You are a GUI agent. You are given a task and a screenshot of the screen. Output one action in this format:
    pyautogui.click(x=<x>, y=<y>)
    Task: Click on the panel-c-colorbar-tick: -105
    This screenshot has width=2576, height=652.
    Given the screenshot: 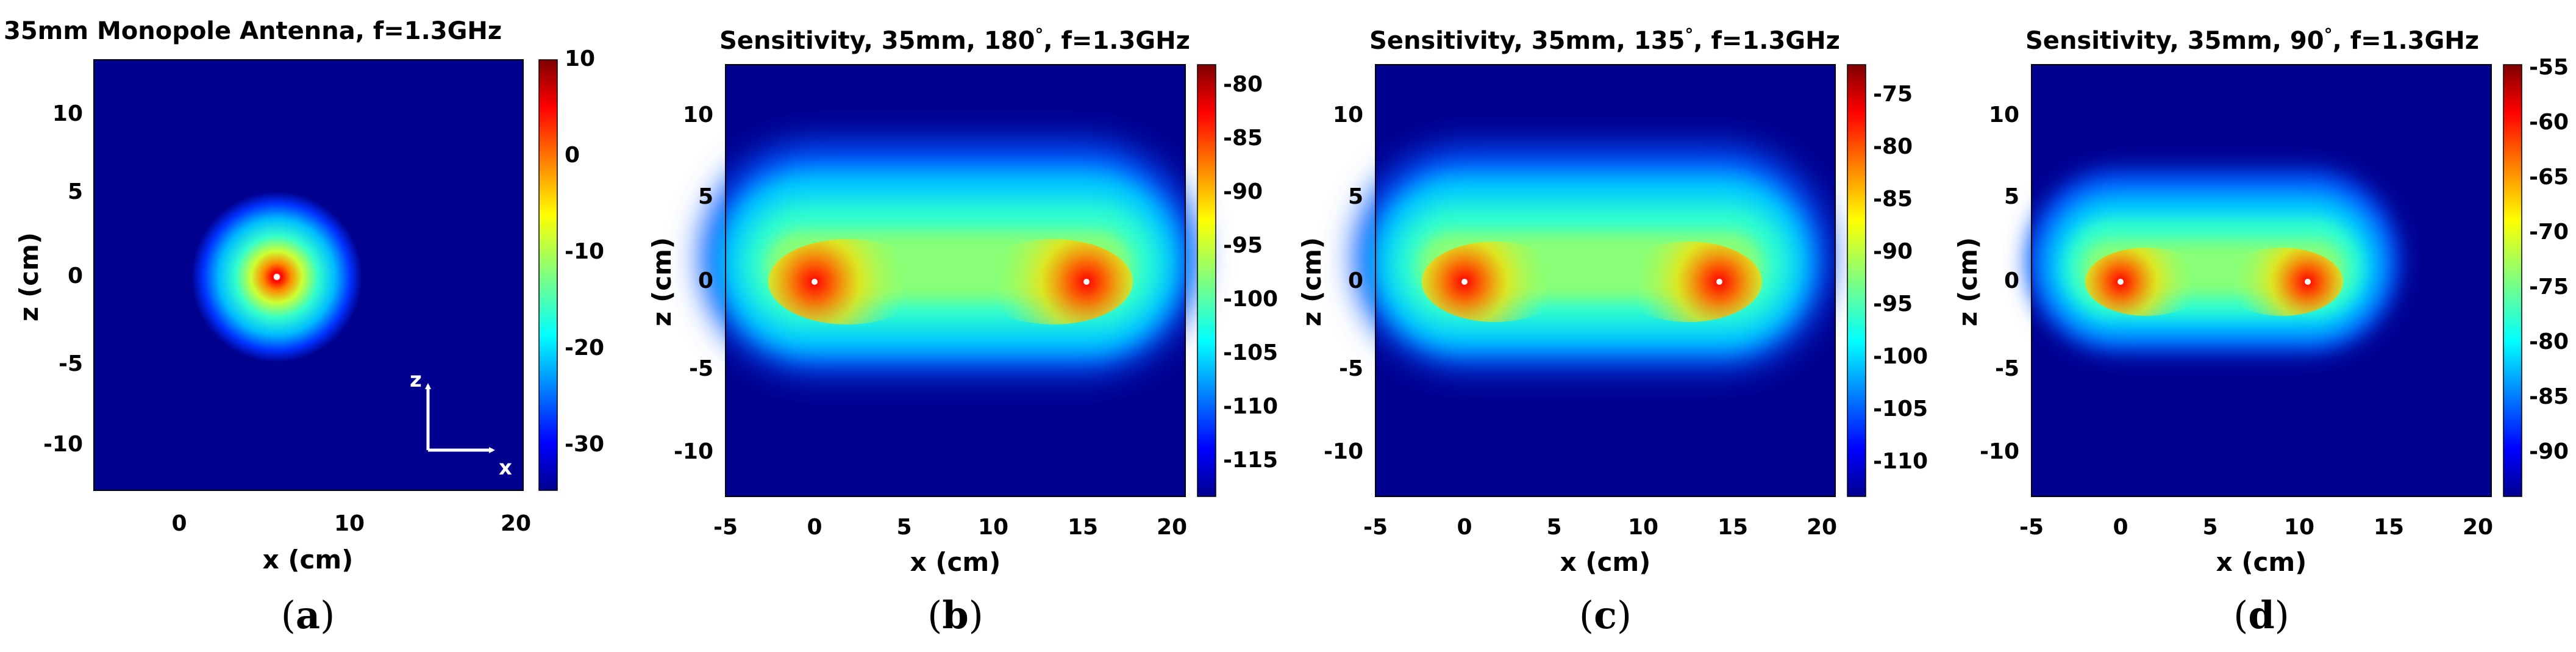 What is the action you would take?
    pyautogui.click(x=1900, y=408)
    